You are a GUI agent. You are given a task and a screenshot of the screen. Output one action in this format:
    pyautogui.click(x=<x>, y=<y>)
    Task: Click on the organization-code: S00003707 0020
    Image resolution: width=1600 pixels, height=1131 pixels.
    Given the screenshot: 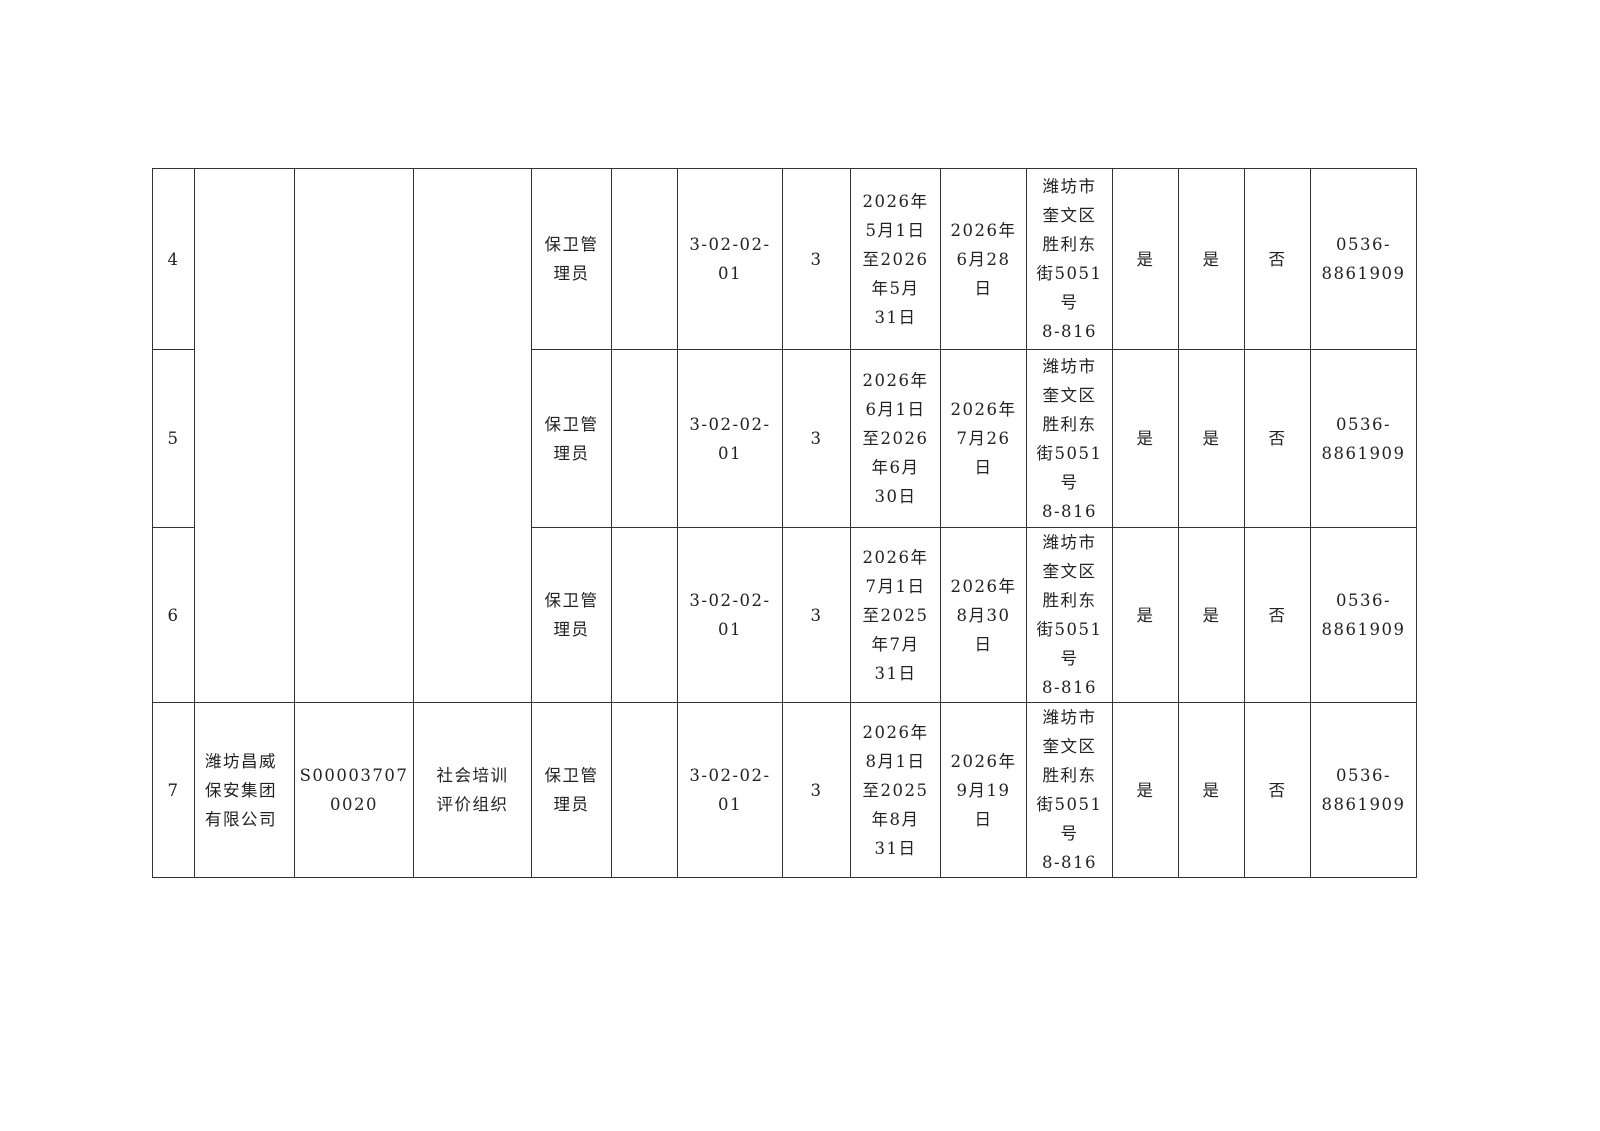 What is the action you would take?
    pyautogui.click(x=354, y=790)
    